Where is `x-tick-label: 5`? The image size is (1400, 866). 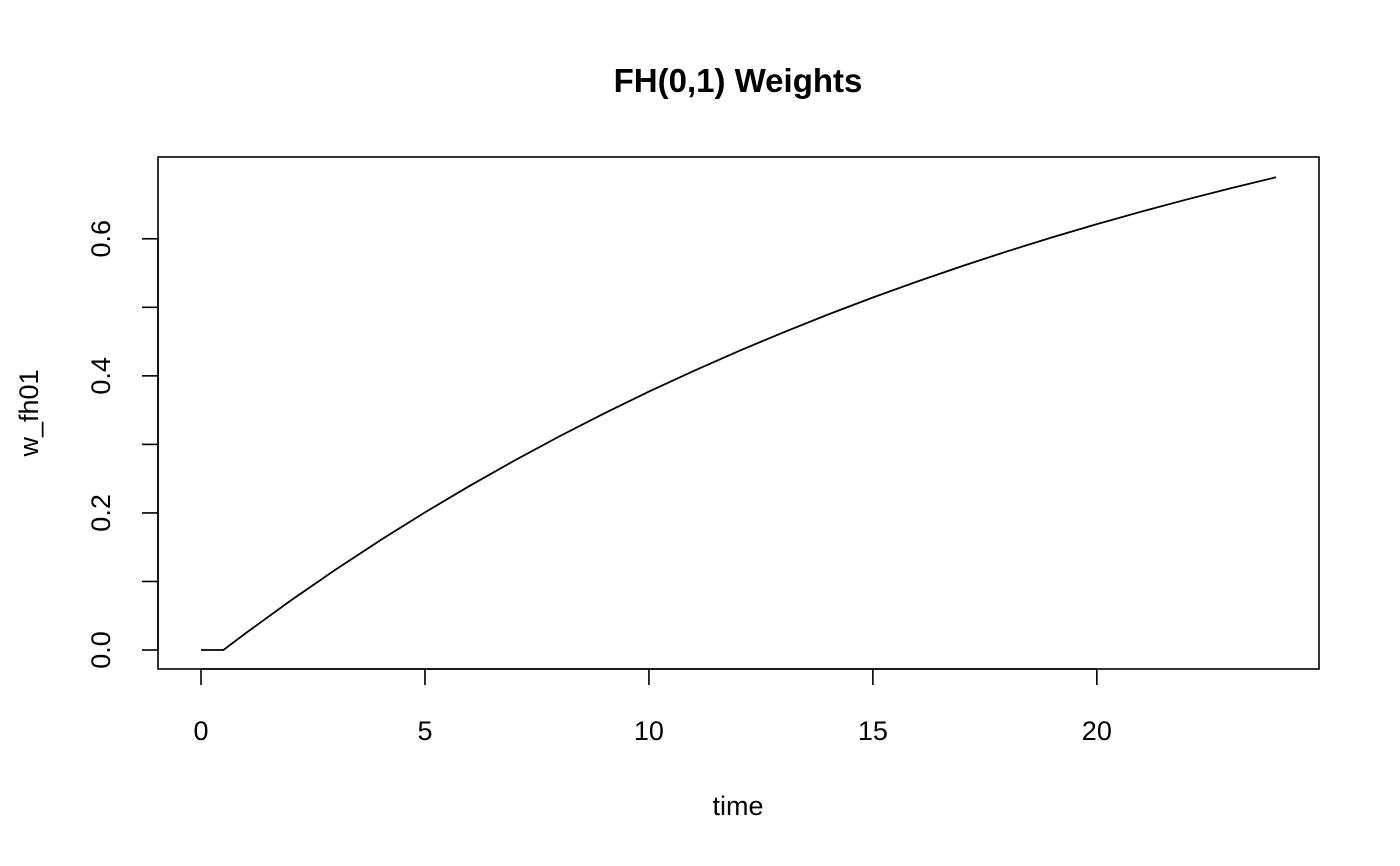 x-tick-label: 5 is located at coordinates (424, 731).